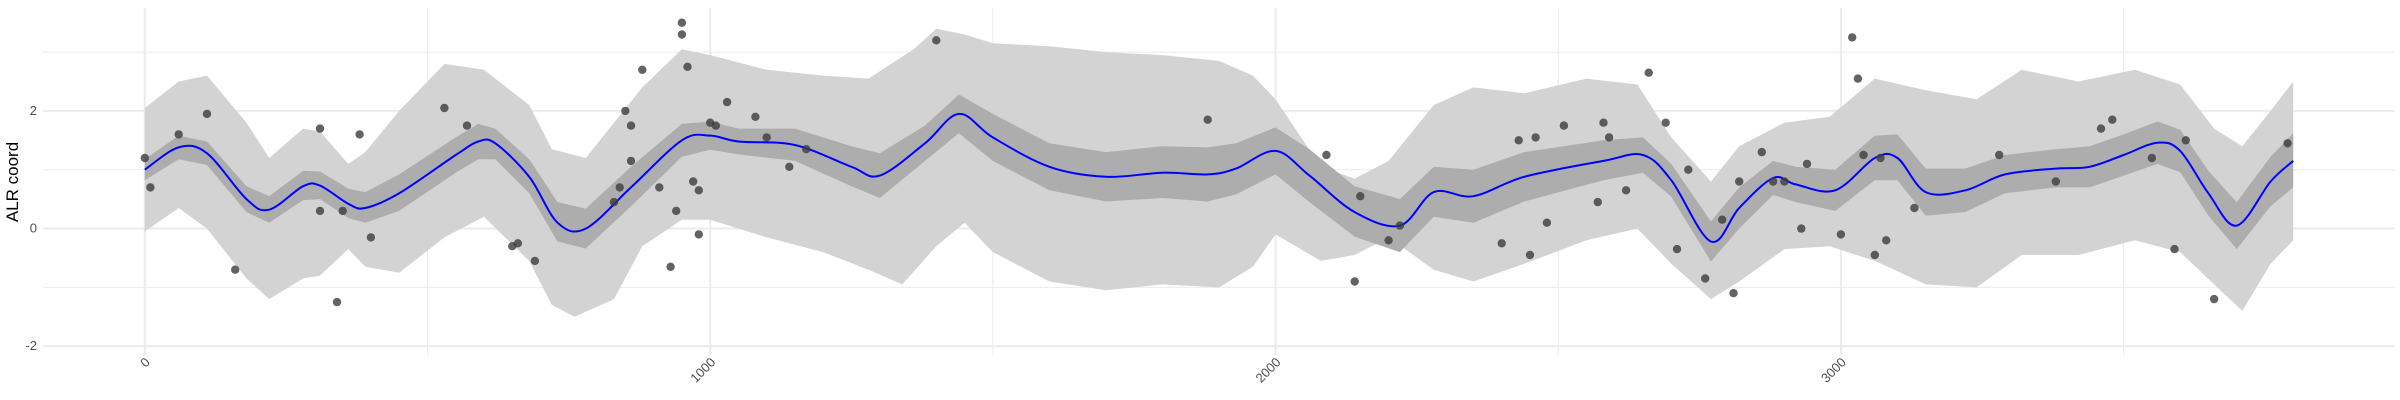 This screenshot has width=2400, height=400. Describe the element at coordinates (1833, 370) in the screenshot. I see `x-tick-label: 3000` at that location.